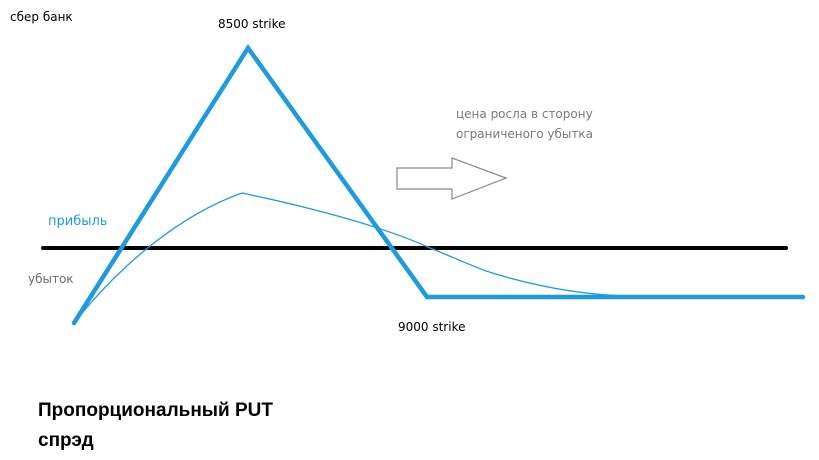 Image resolution: width=819 pixels, height=460 pixels. Describe the element at coordinates (524, 114) in the screenshot. I see `note-line-1: цена росла в сторону` at that location.